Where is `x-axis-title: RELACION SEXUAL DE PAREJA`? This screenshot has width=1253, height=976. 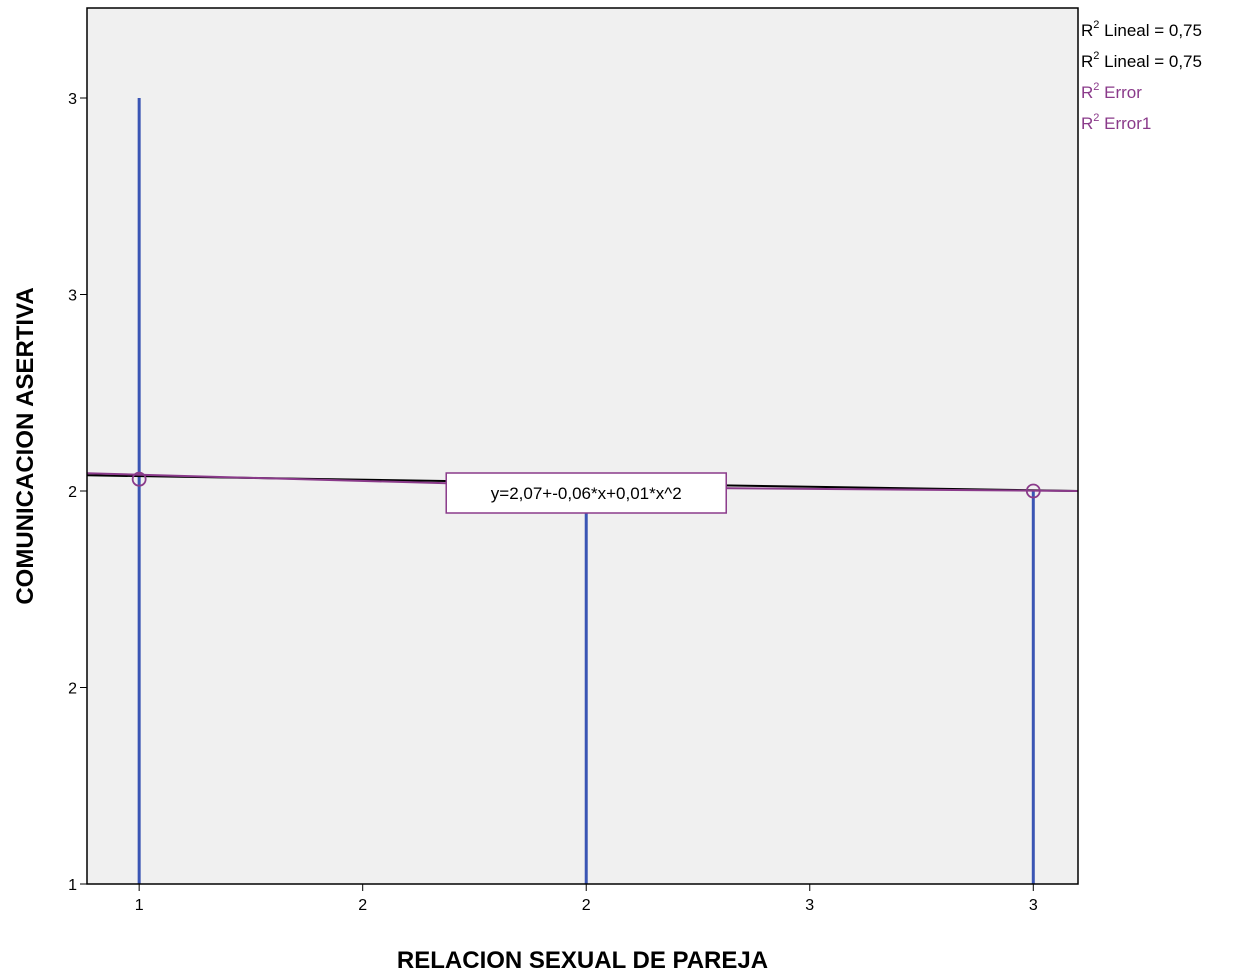
x-axis-title: RELACION SEXUAL DE PAREJA is located at coordinates (582, 960).